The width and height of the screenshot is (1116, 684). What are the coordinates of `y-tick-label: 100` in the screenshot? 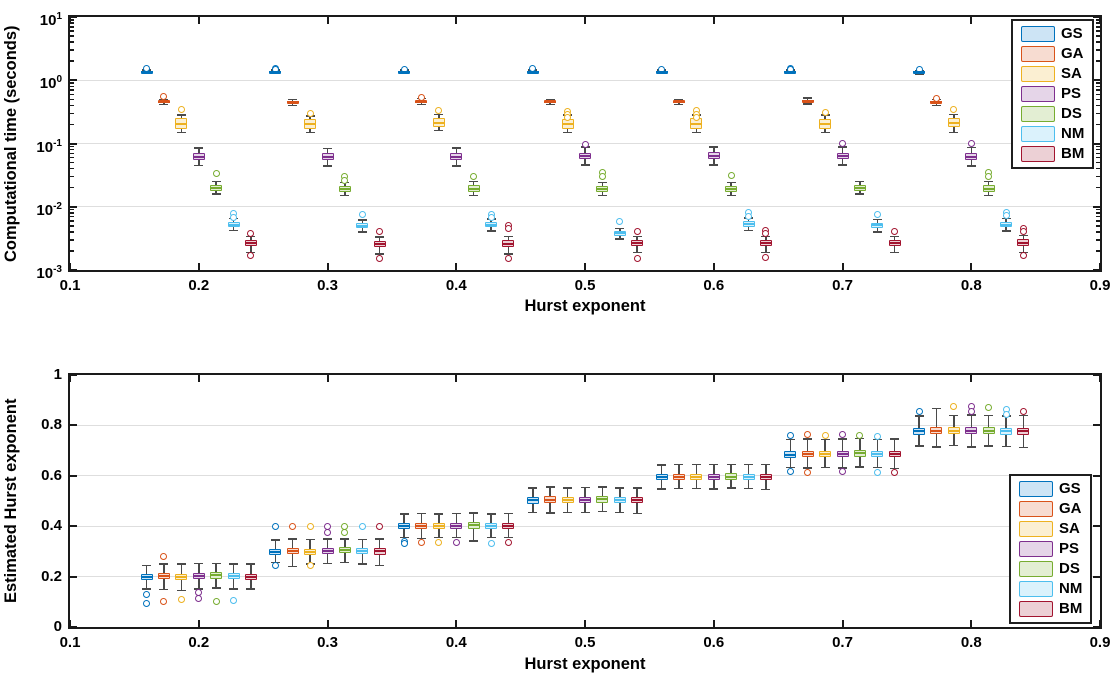 It's located at (50, 83).